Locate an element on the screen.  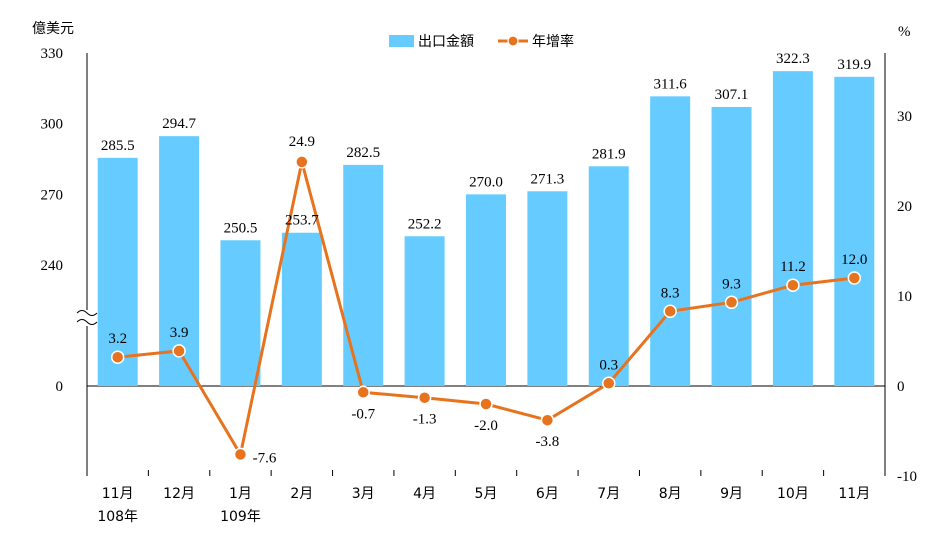
x-tick-label: 9月 is located at coordinates (731, 494).